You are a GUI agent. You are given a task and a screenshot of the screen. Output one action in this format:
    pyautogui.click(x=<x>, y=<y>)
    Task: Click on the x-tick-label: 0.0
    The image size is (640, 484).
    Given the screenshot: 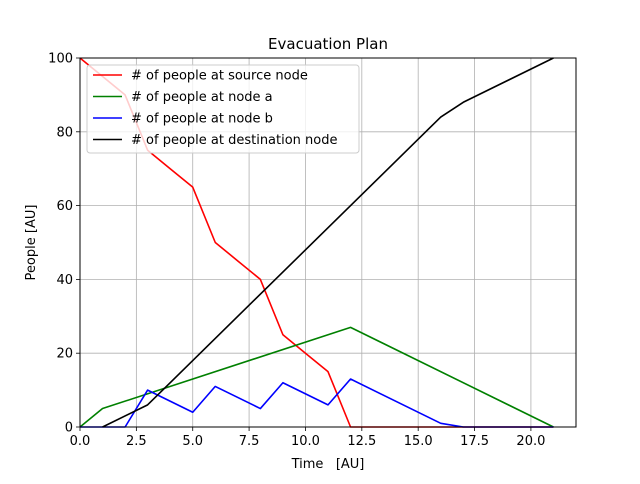 What is the action you would take?
    pyautogui.click(x=80, y=441)
    